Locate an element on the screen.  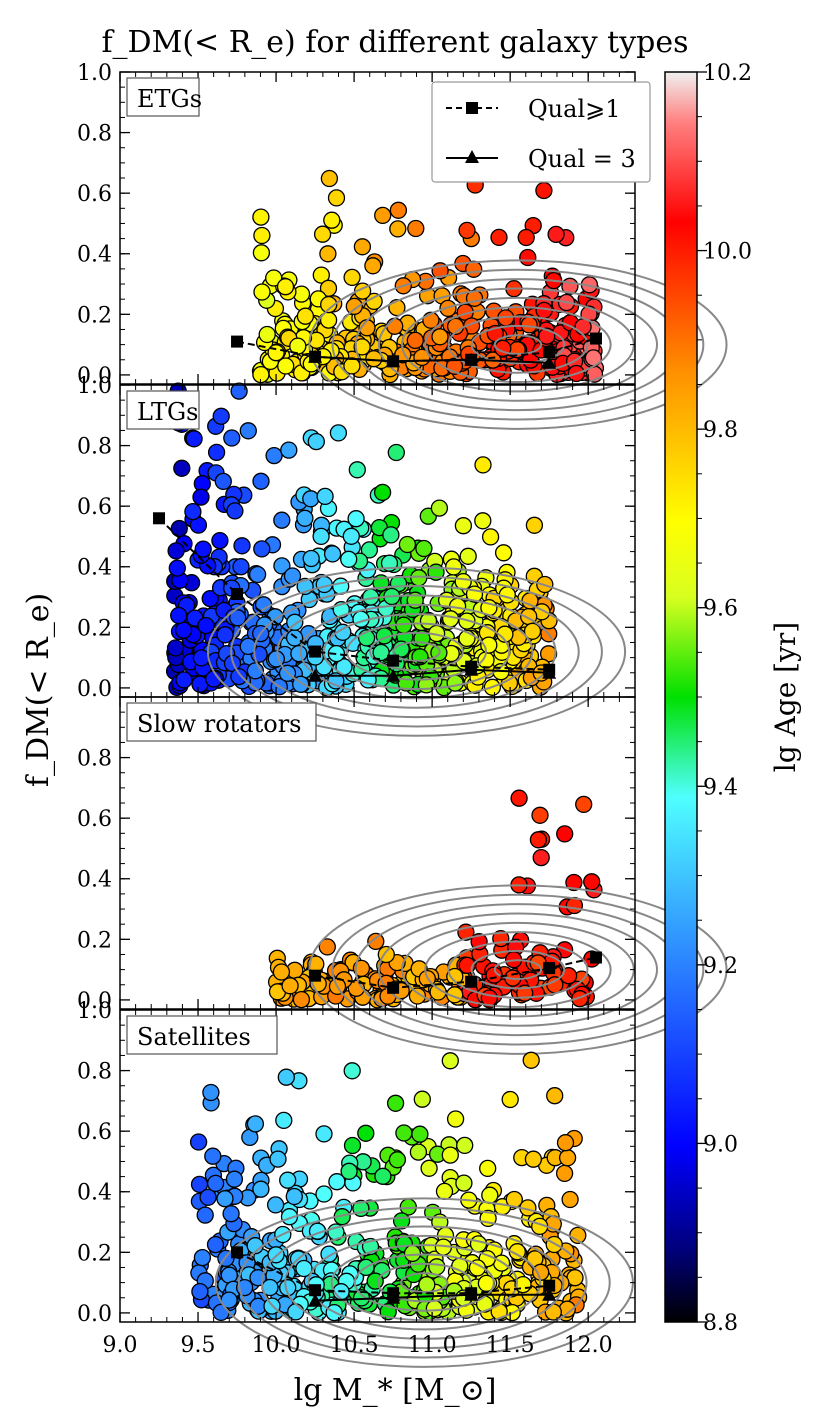
density-contours is located at coordinates (518, 344).